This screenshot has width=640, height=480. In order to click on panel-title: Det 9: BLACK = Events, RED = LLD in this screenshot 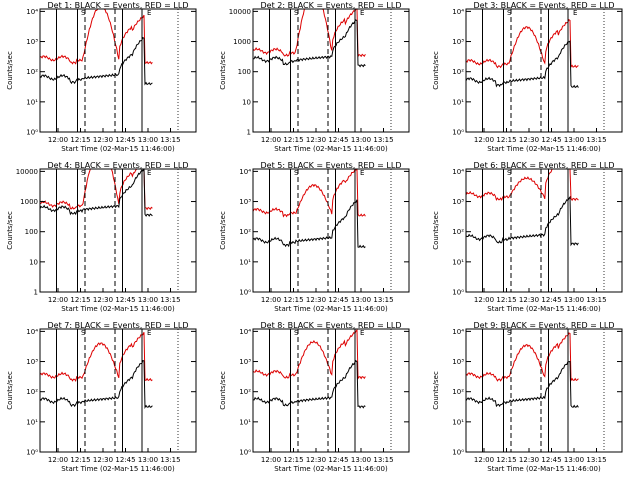, I will do `click(544, 325)`.